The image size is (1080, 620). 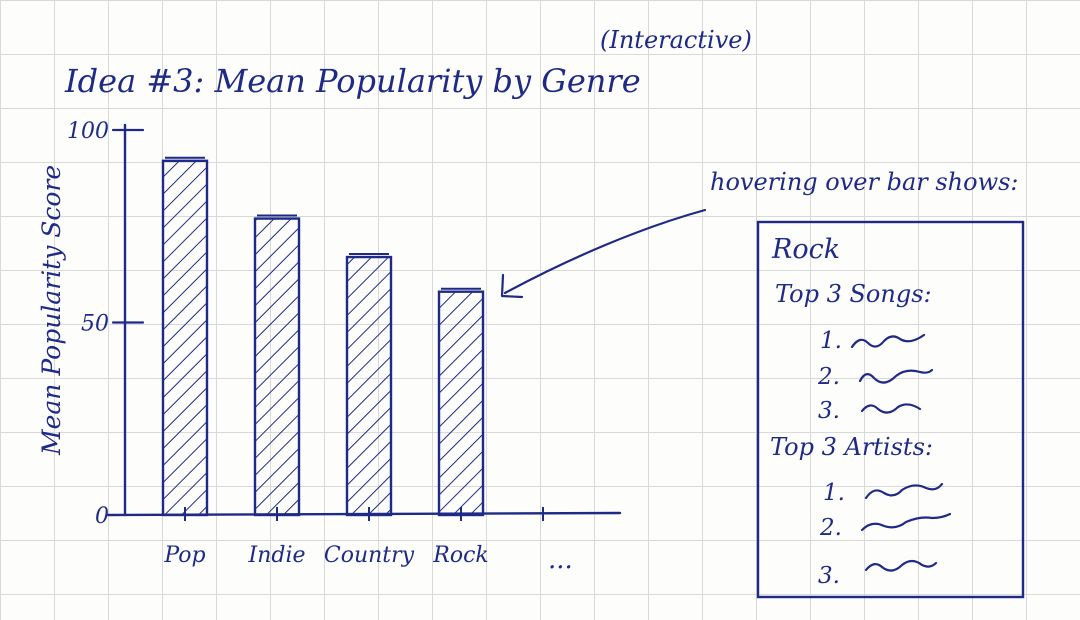 What do you see at coordinates (851, 447) in the screenshot?
I see `tooltip-artists-label: Top 3 Artists:` at bounding box center [851, 447].